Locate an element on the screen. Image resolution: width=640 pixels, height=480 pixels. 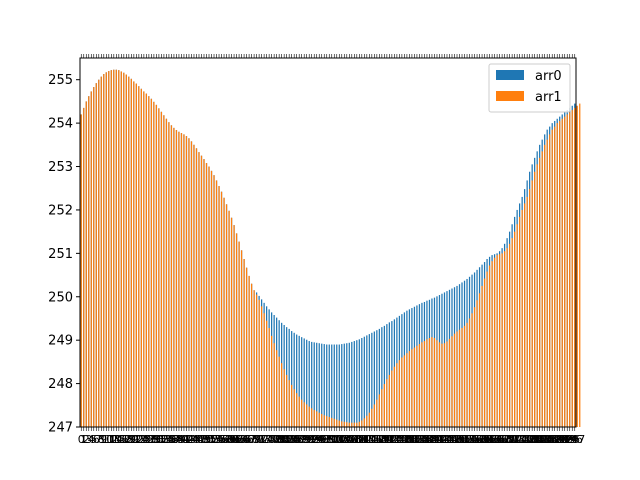
x-tick-label: 163 is located at coordinates (489, 439).